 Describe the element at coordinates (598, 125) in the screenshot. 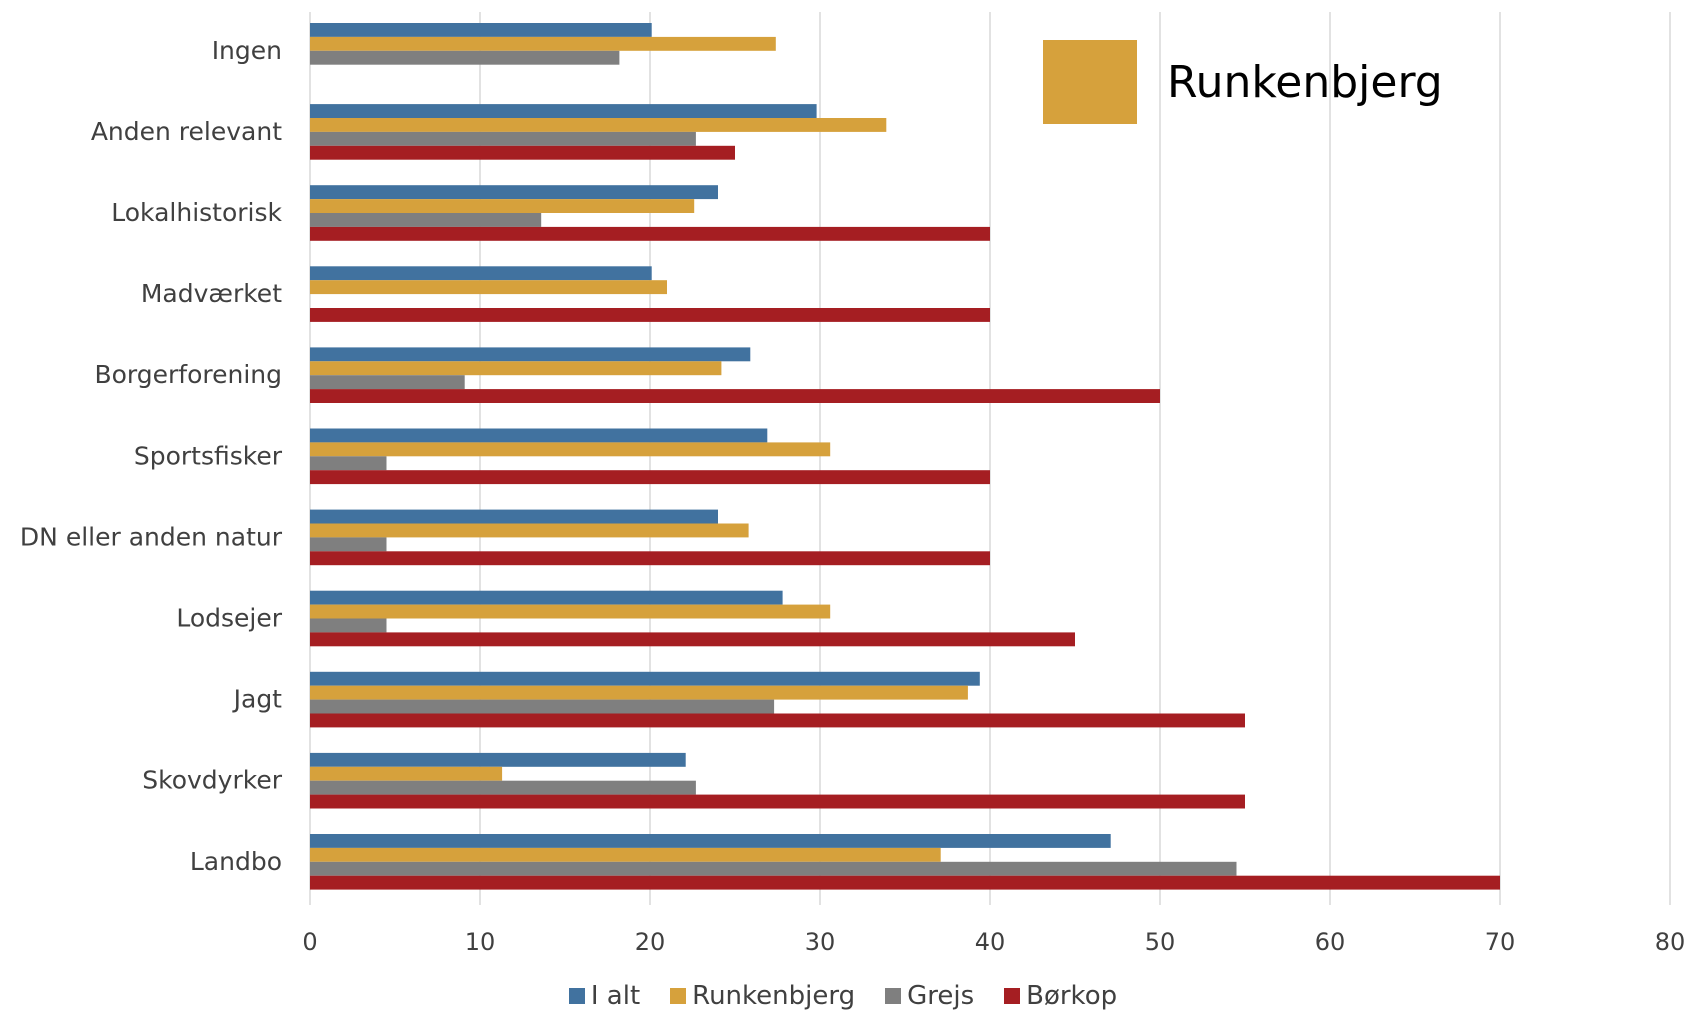

I see `bar-anden-relevant-runkenbjerg` at that location.